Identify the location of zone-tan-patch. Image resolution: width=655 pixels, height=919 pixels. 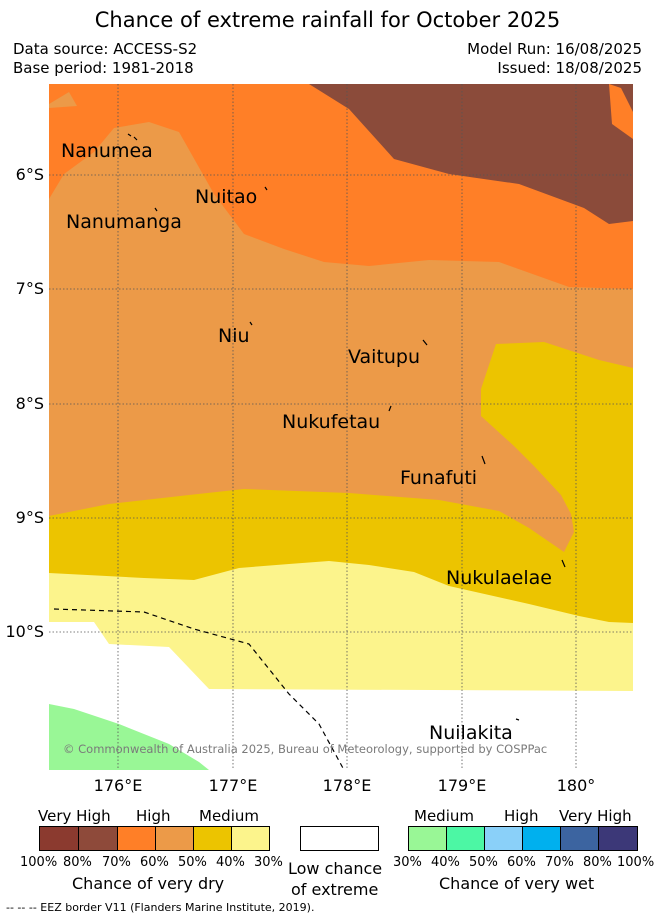
(63, 100).